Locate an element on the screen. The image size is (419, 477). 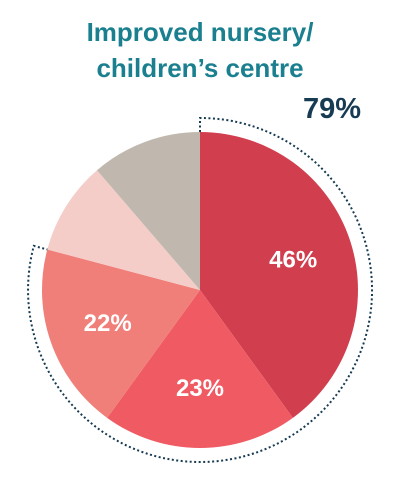
pie-slice-label-3: 22% is located at coordinates (108, 323).